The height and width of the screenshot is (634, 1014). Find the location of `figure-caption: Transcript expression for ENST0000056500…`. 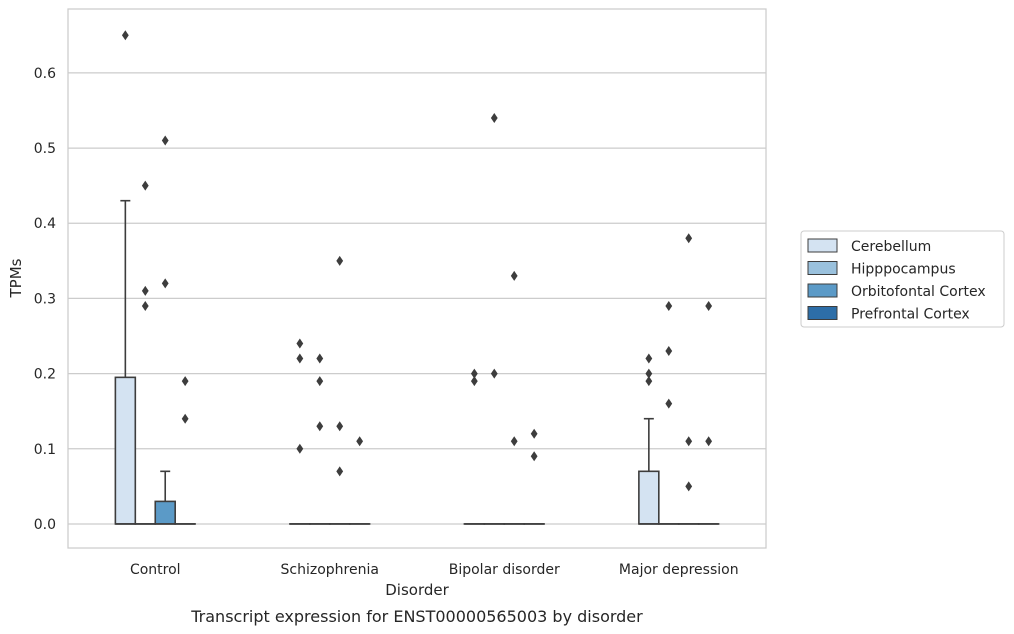

figure-caption: Transcript expression for ENST0000056500… is located at coordinates (416, 616).